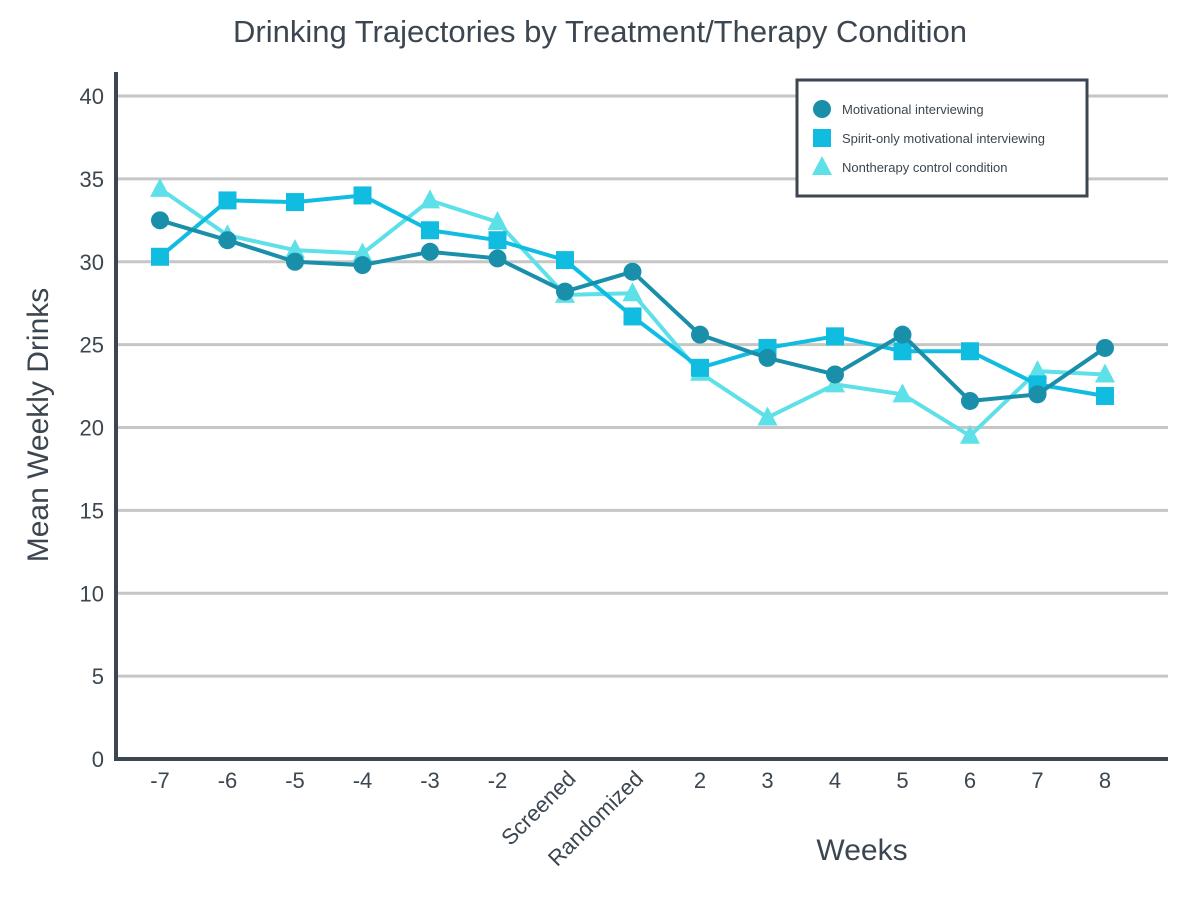  Describe the element at coordinates (700, 780) in the screenshot. I see `x-tick-label: 2` at that location.